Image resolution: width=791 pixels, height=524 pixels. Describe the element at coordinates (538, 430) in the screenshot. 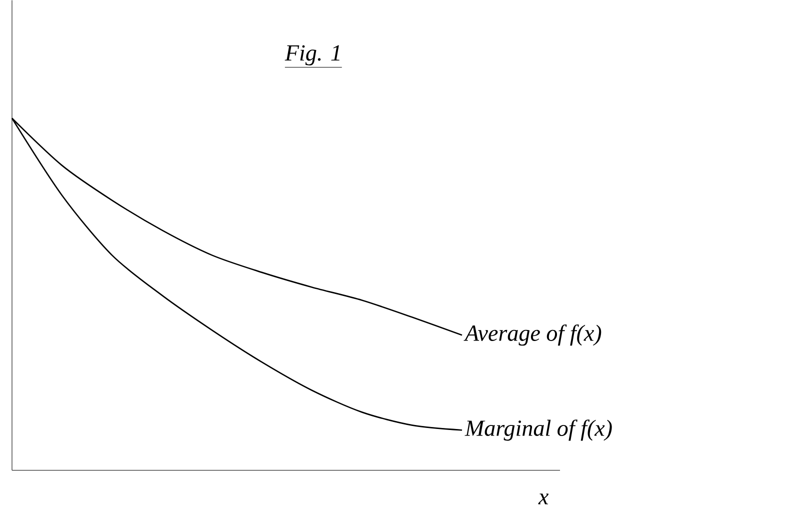

I see `series-label: Marginal of f(x)` at that location.